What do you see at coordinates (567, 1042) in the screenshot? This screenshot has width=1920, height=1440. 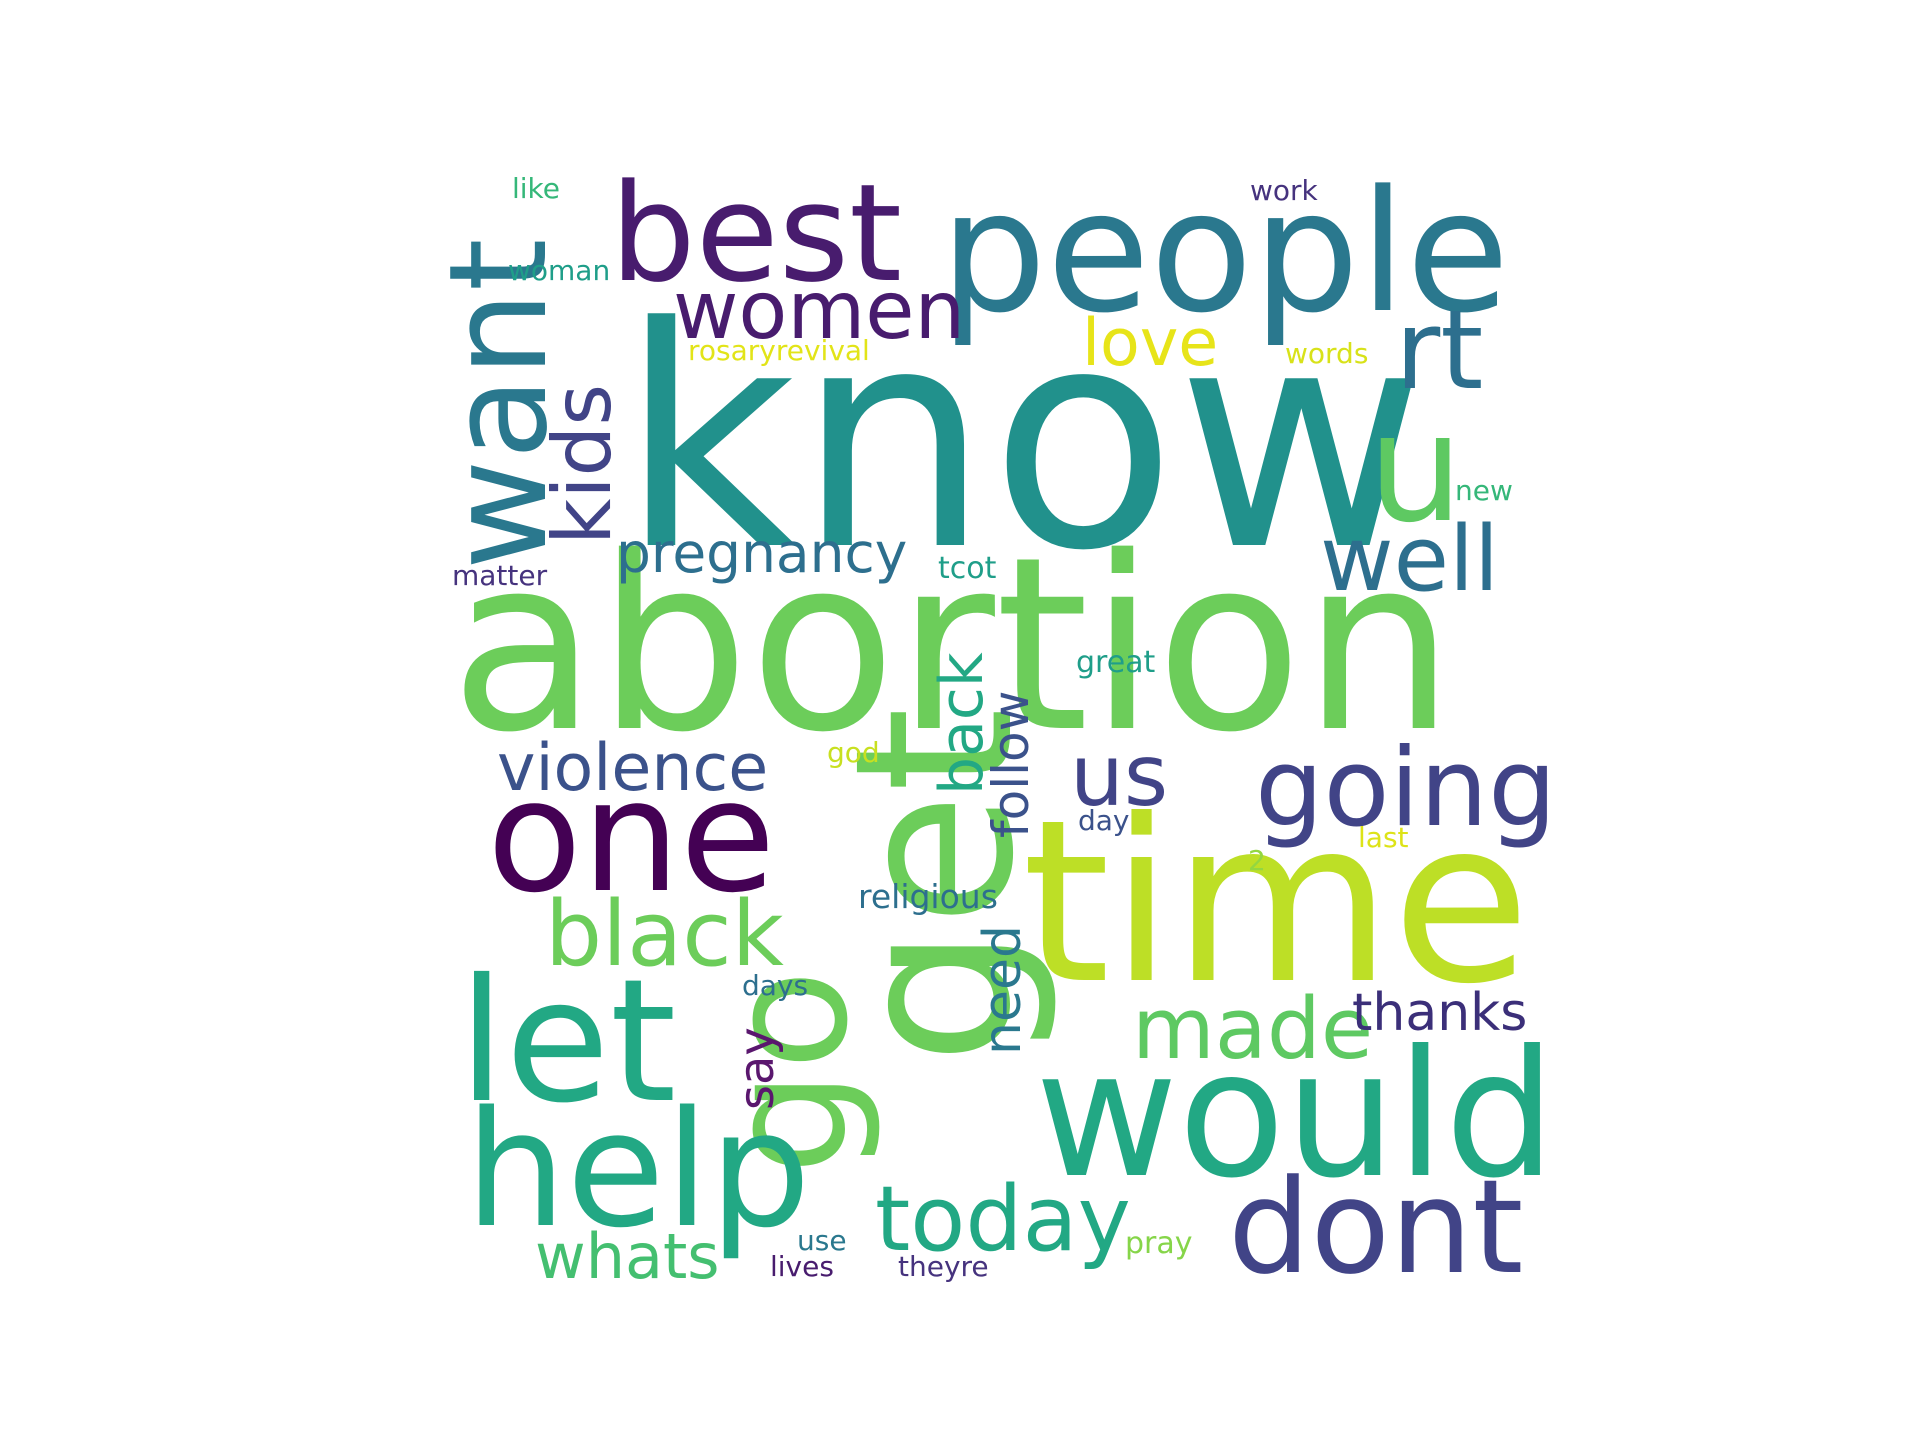 I see `word-let: let` at bounding box center [567, 1042].